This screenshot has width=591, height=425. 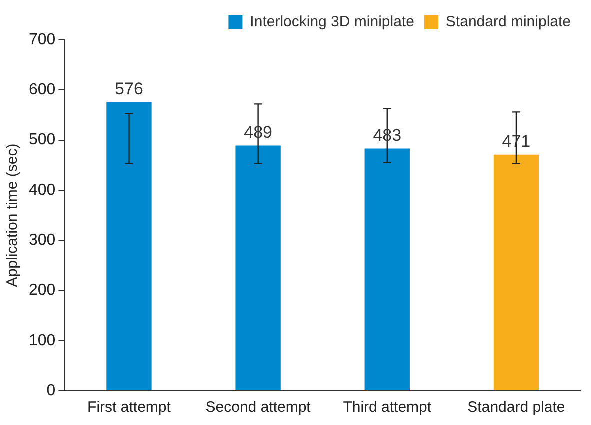 What do you see at coordinates (508, 22) in the screenshot?
I see `legend-label: Standard miniplate` at bounding box center [508, 22].